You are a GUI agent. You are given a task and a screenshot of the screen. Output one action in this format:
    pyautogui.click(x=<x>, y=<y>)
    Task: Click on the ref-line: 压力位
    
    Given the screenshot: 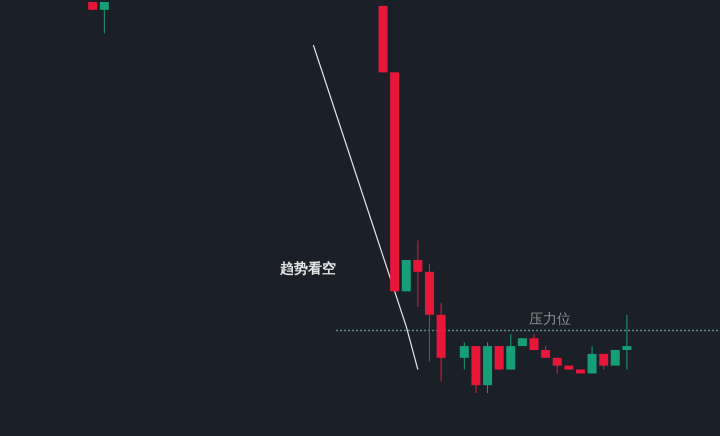 What is the action you would take?
    pyautogui.click(x=528, y=321)
    